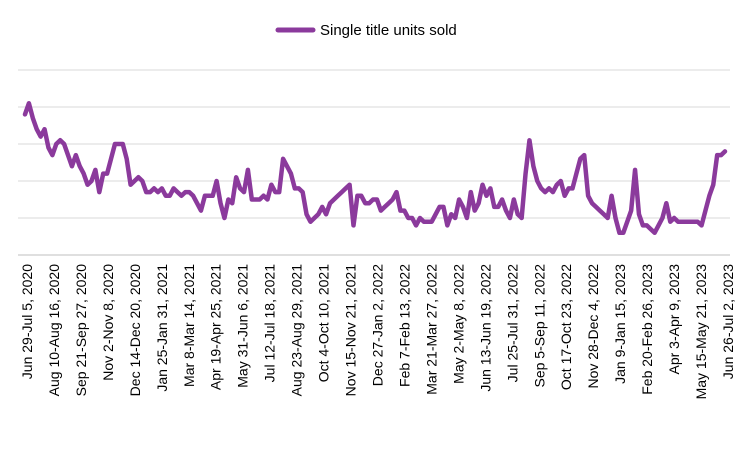 The image size is (750, 452). What do you see at coordinates (378, 325) in the screenshot?
I see `x-tick-label: Dec 27-Jan 2, 2022` at bounding box center [378, 325].